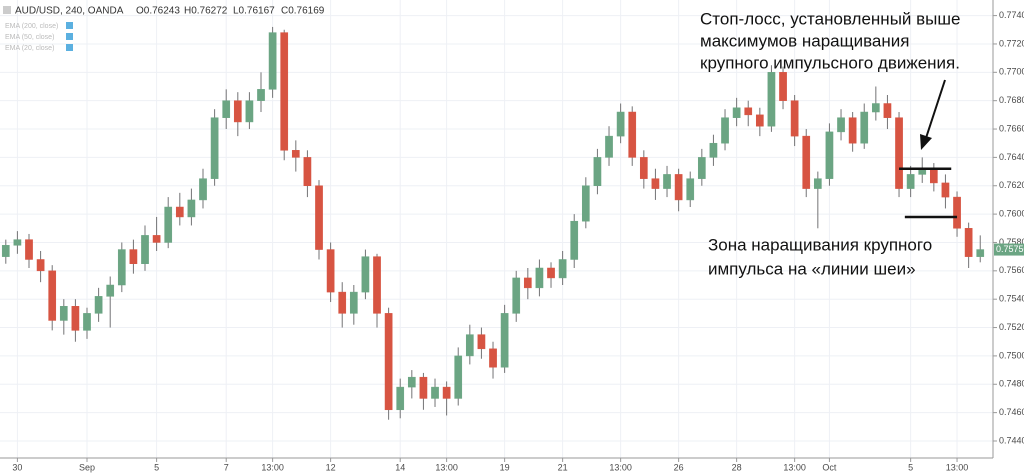 This screenshot has width=1024, height=475. Describe the element at coordinates (679, 467) in the screenshot. I see `x-tick-label: 26` at that location.